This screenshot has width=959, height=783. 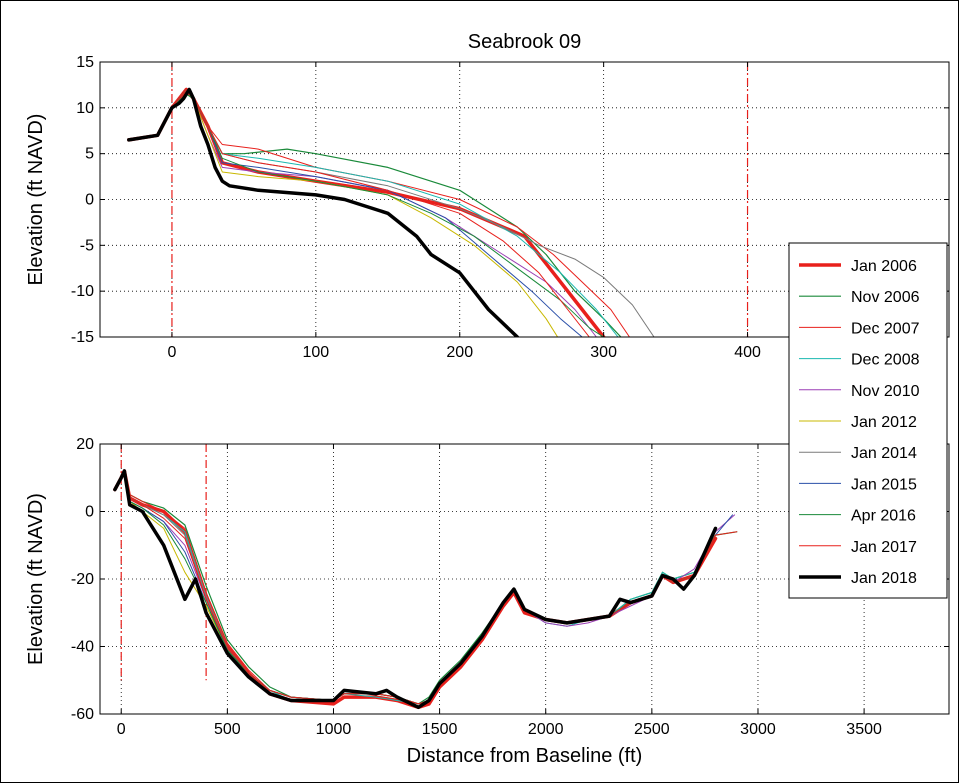 I want to click on legend-entry: Dec 2007, so click(x=885, y=328).